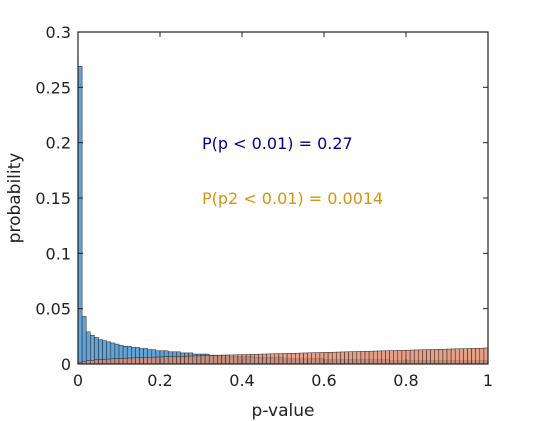  I want to click on y-tick-label: 0.1, so click(58, 253).